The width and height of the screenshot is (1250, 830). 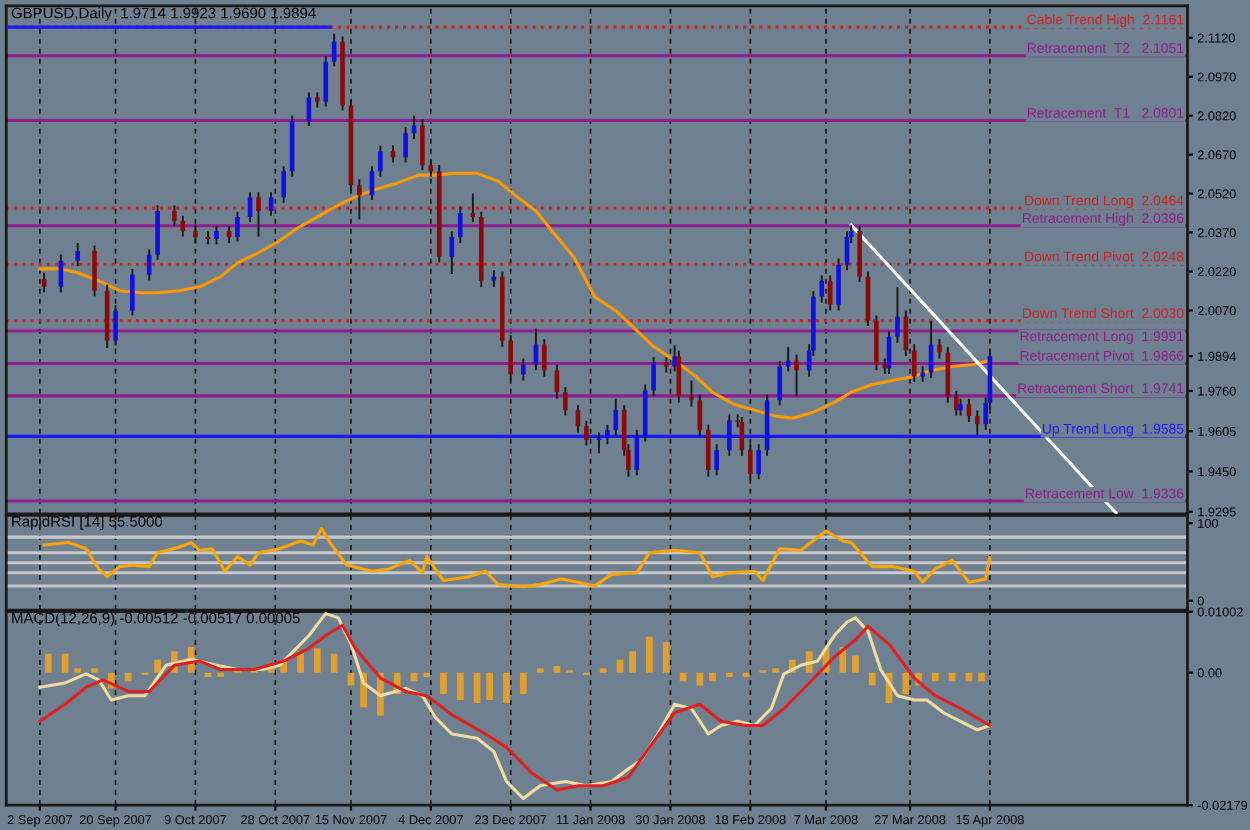 I want to click on line-series, so click(x=517, y=558).